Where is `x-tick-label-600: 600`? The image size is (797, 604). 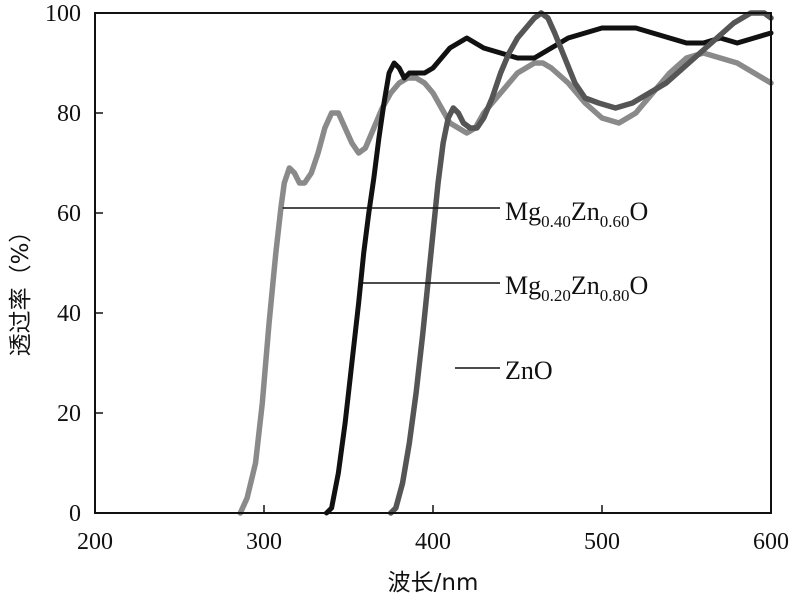
x-tick-label-600: 600 is located at coordinates (771, 542).